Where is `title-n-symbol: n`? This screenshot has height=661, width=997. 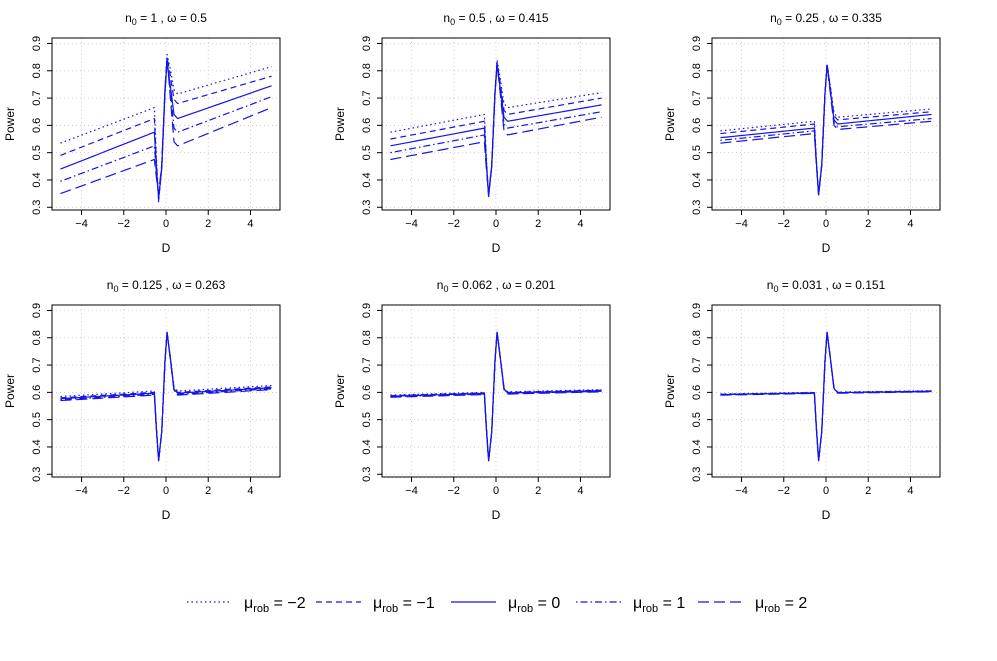
title-n-symbol: n is located at coordinates (770, 285).